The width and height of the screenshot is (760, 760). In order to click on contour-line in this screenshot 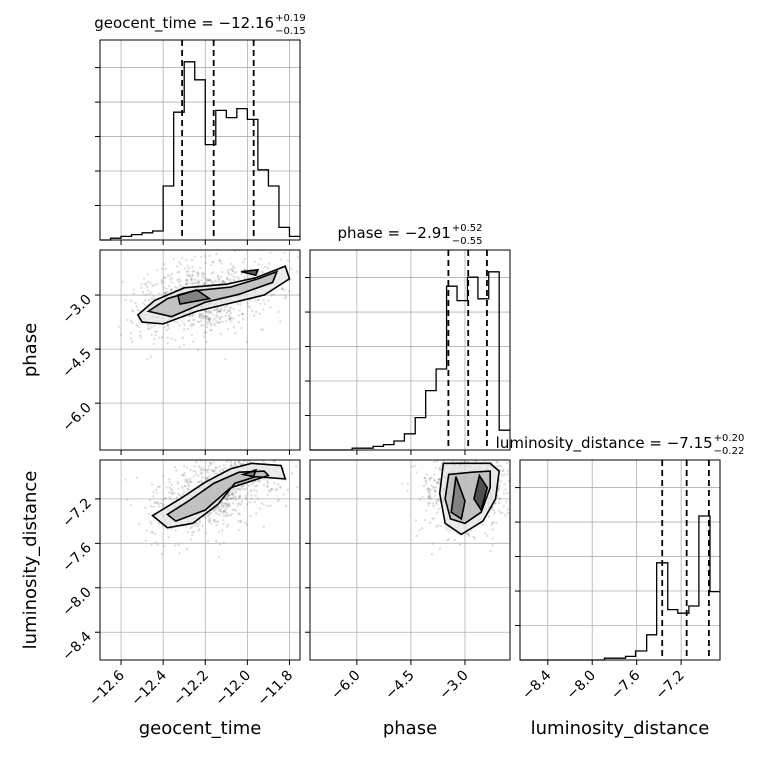, I will do `click(249, 473)`.